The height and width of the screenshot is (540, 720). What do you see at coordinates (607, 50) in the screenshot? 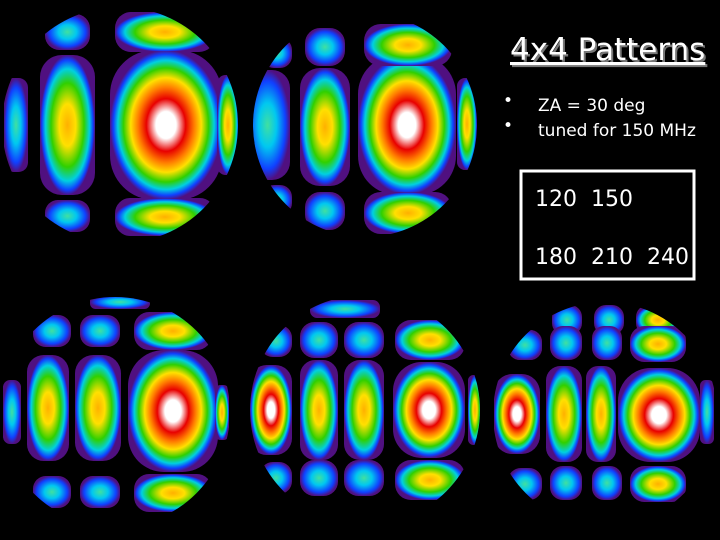
I see `slide-title: 4x4 Patterns` at bounding box center [607, 50].